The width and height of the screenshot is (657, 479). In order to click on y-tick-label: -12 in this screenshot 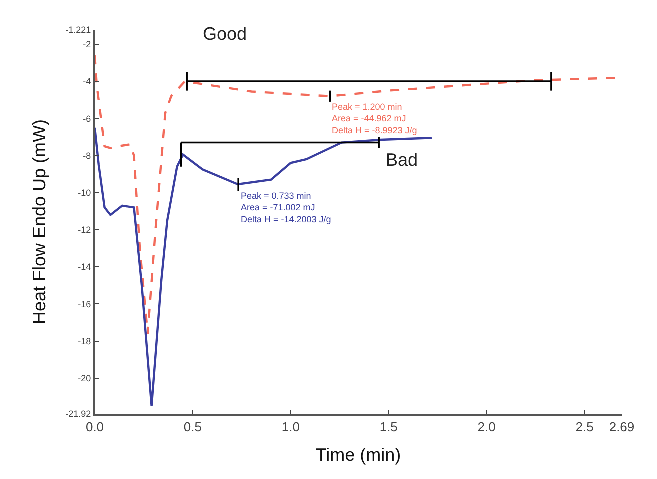, I will do `click(85, 230)`.